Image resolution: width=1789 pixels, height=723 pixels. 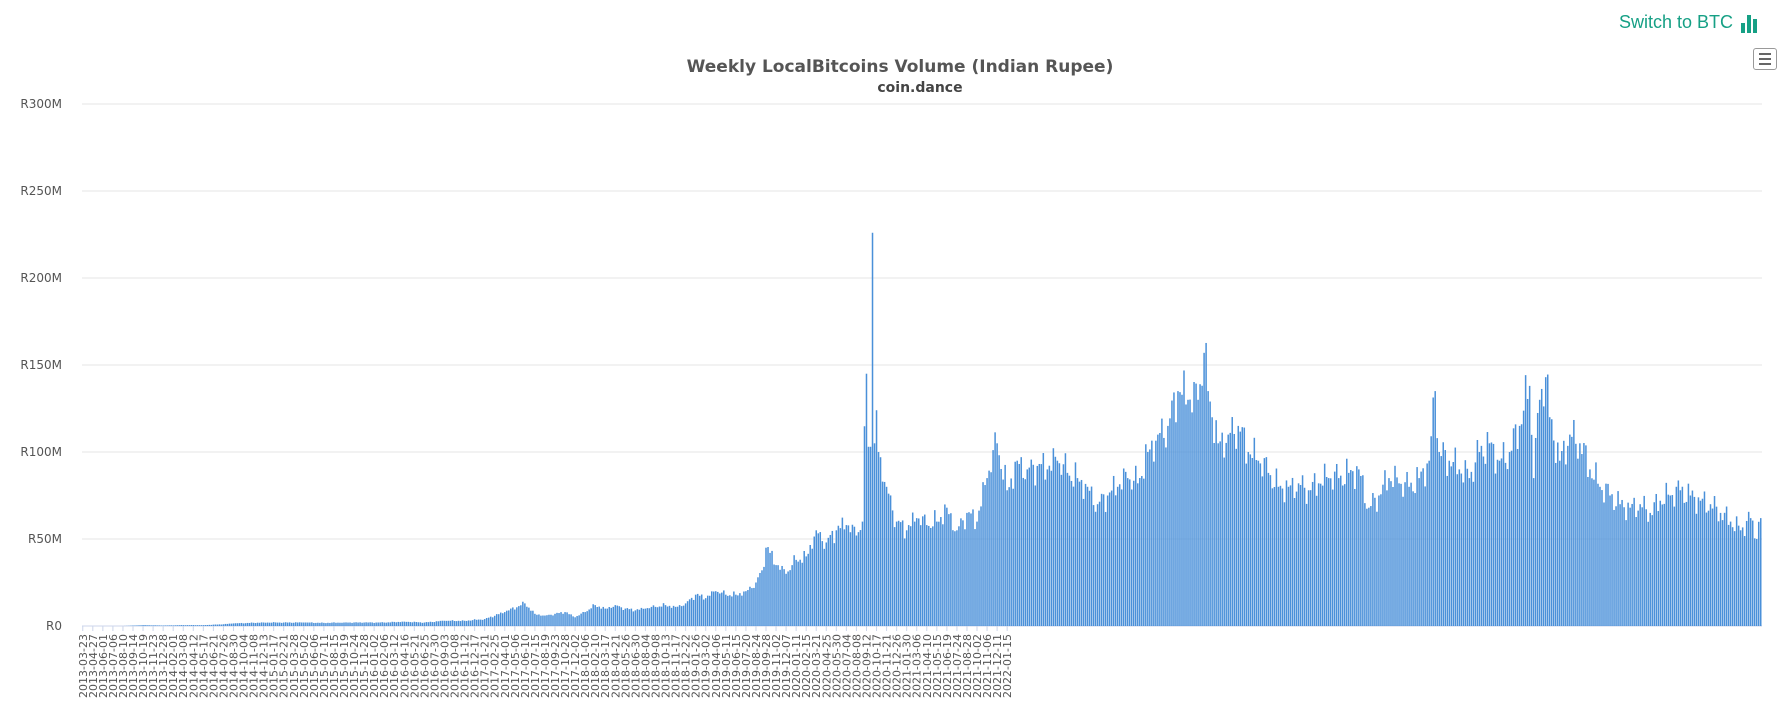 What do you see at coordinates (907, 666) in the screenshot?
I see `x-tick-label: 2021-01-30` at bounding box center [907, 666].